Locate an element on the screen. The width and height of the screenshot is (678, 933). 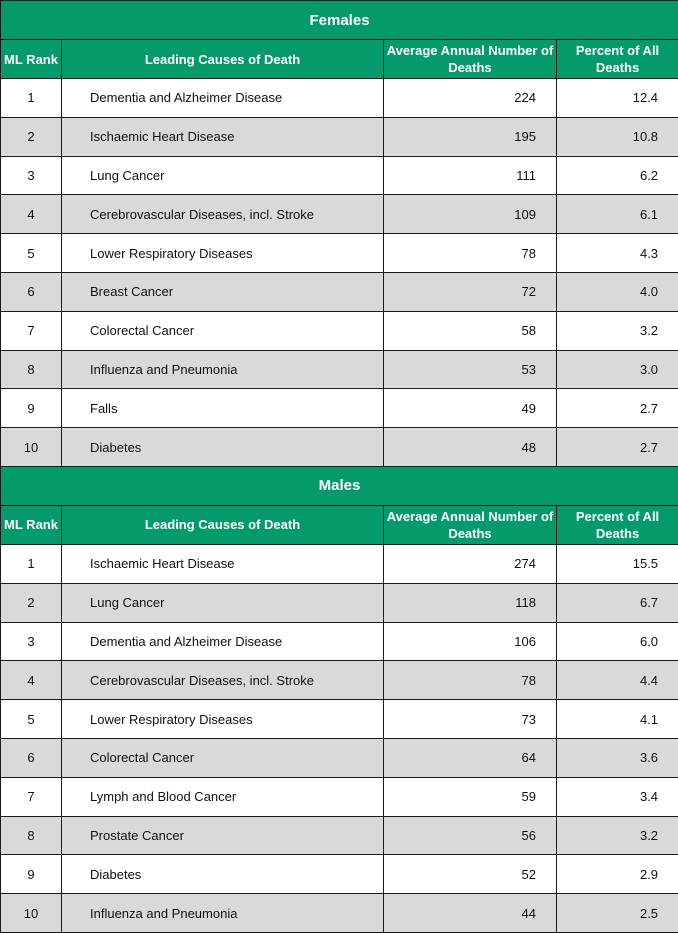
rank-cell: 9 is located at coordinates (31, 408).